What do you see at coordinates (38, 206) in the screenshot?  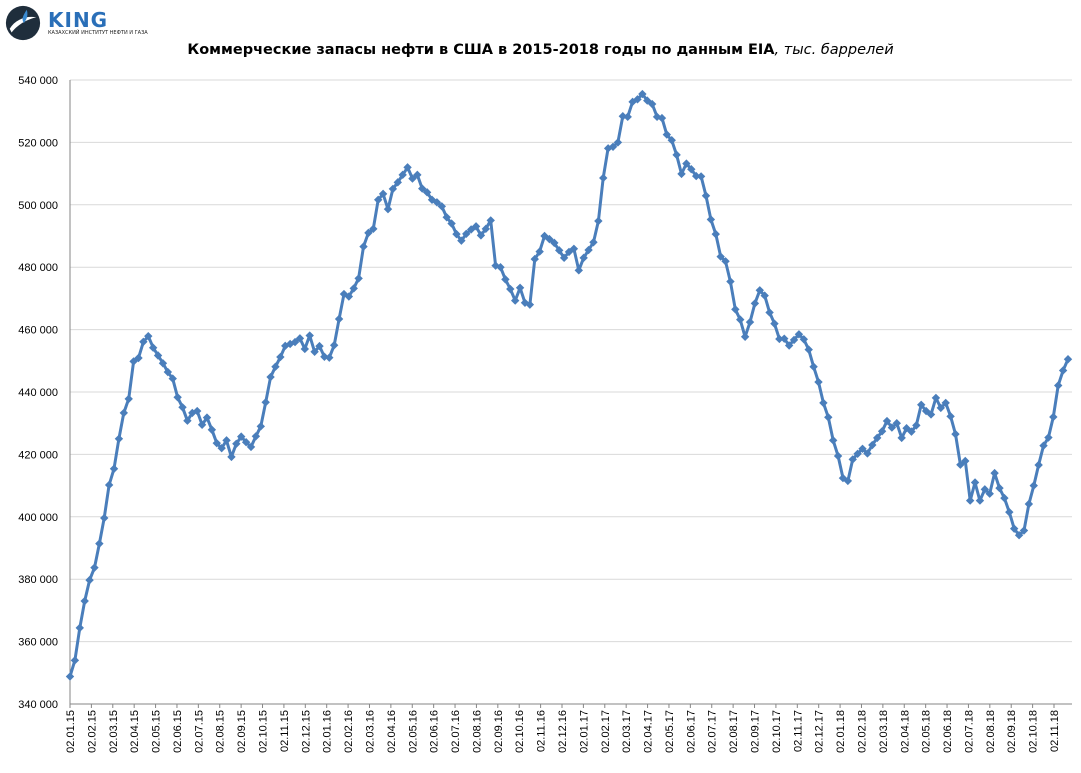 I see `y-tick-label: 500 000` at bounding box center [38, 206].